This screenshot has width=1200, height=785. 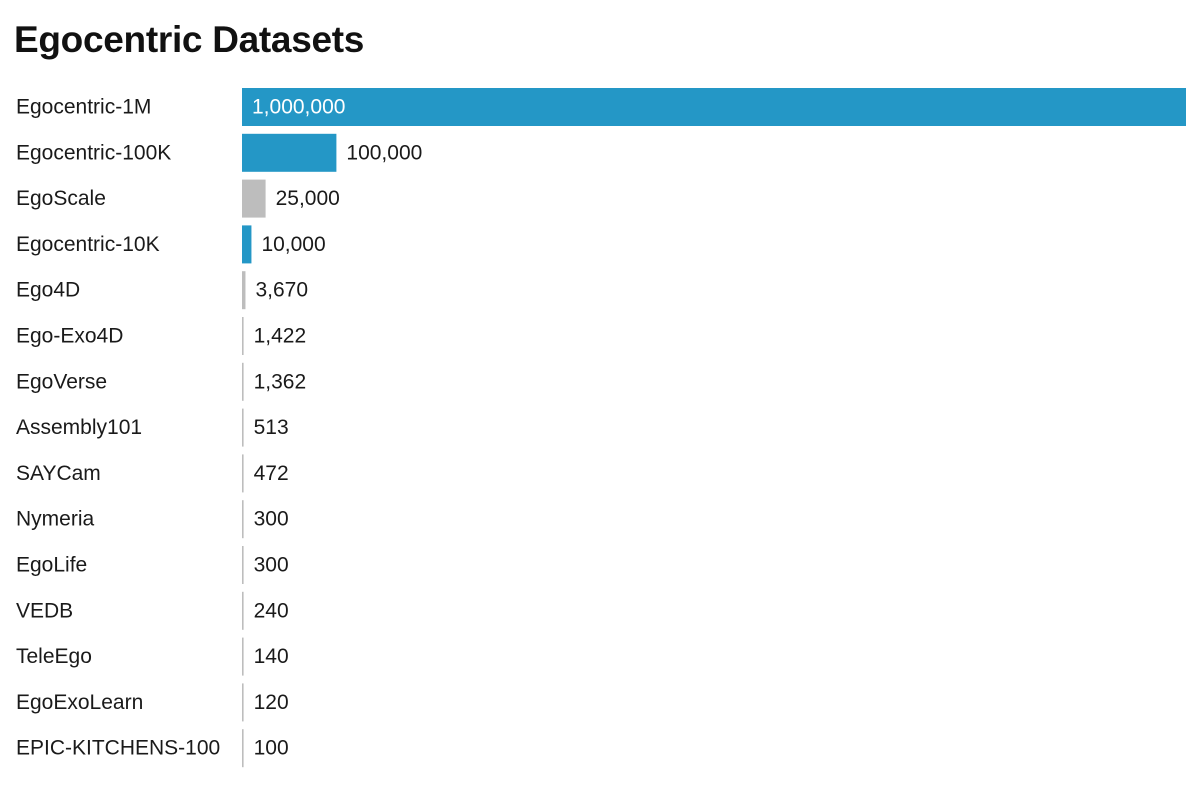 What do you see at coordinates (298, 107) in the screenshot?
I see `value-label: 1,000,000` at bounding box center [298, 107].